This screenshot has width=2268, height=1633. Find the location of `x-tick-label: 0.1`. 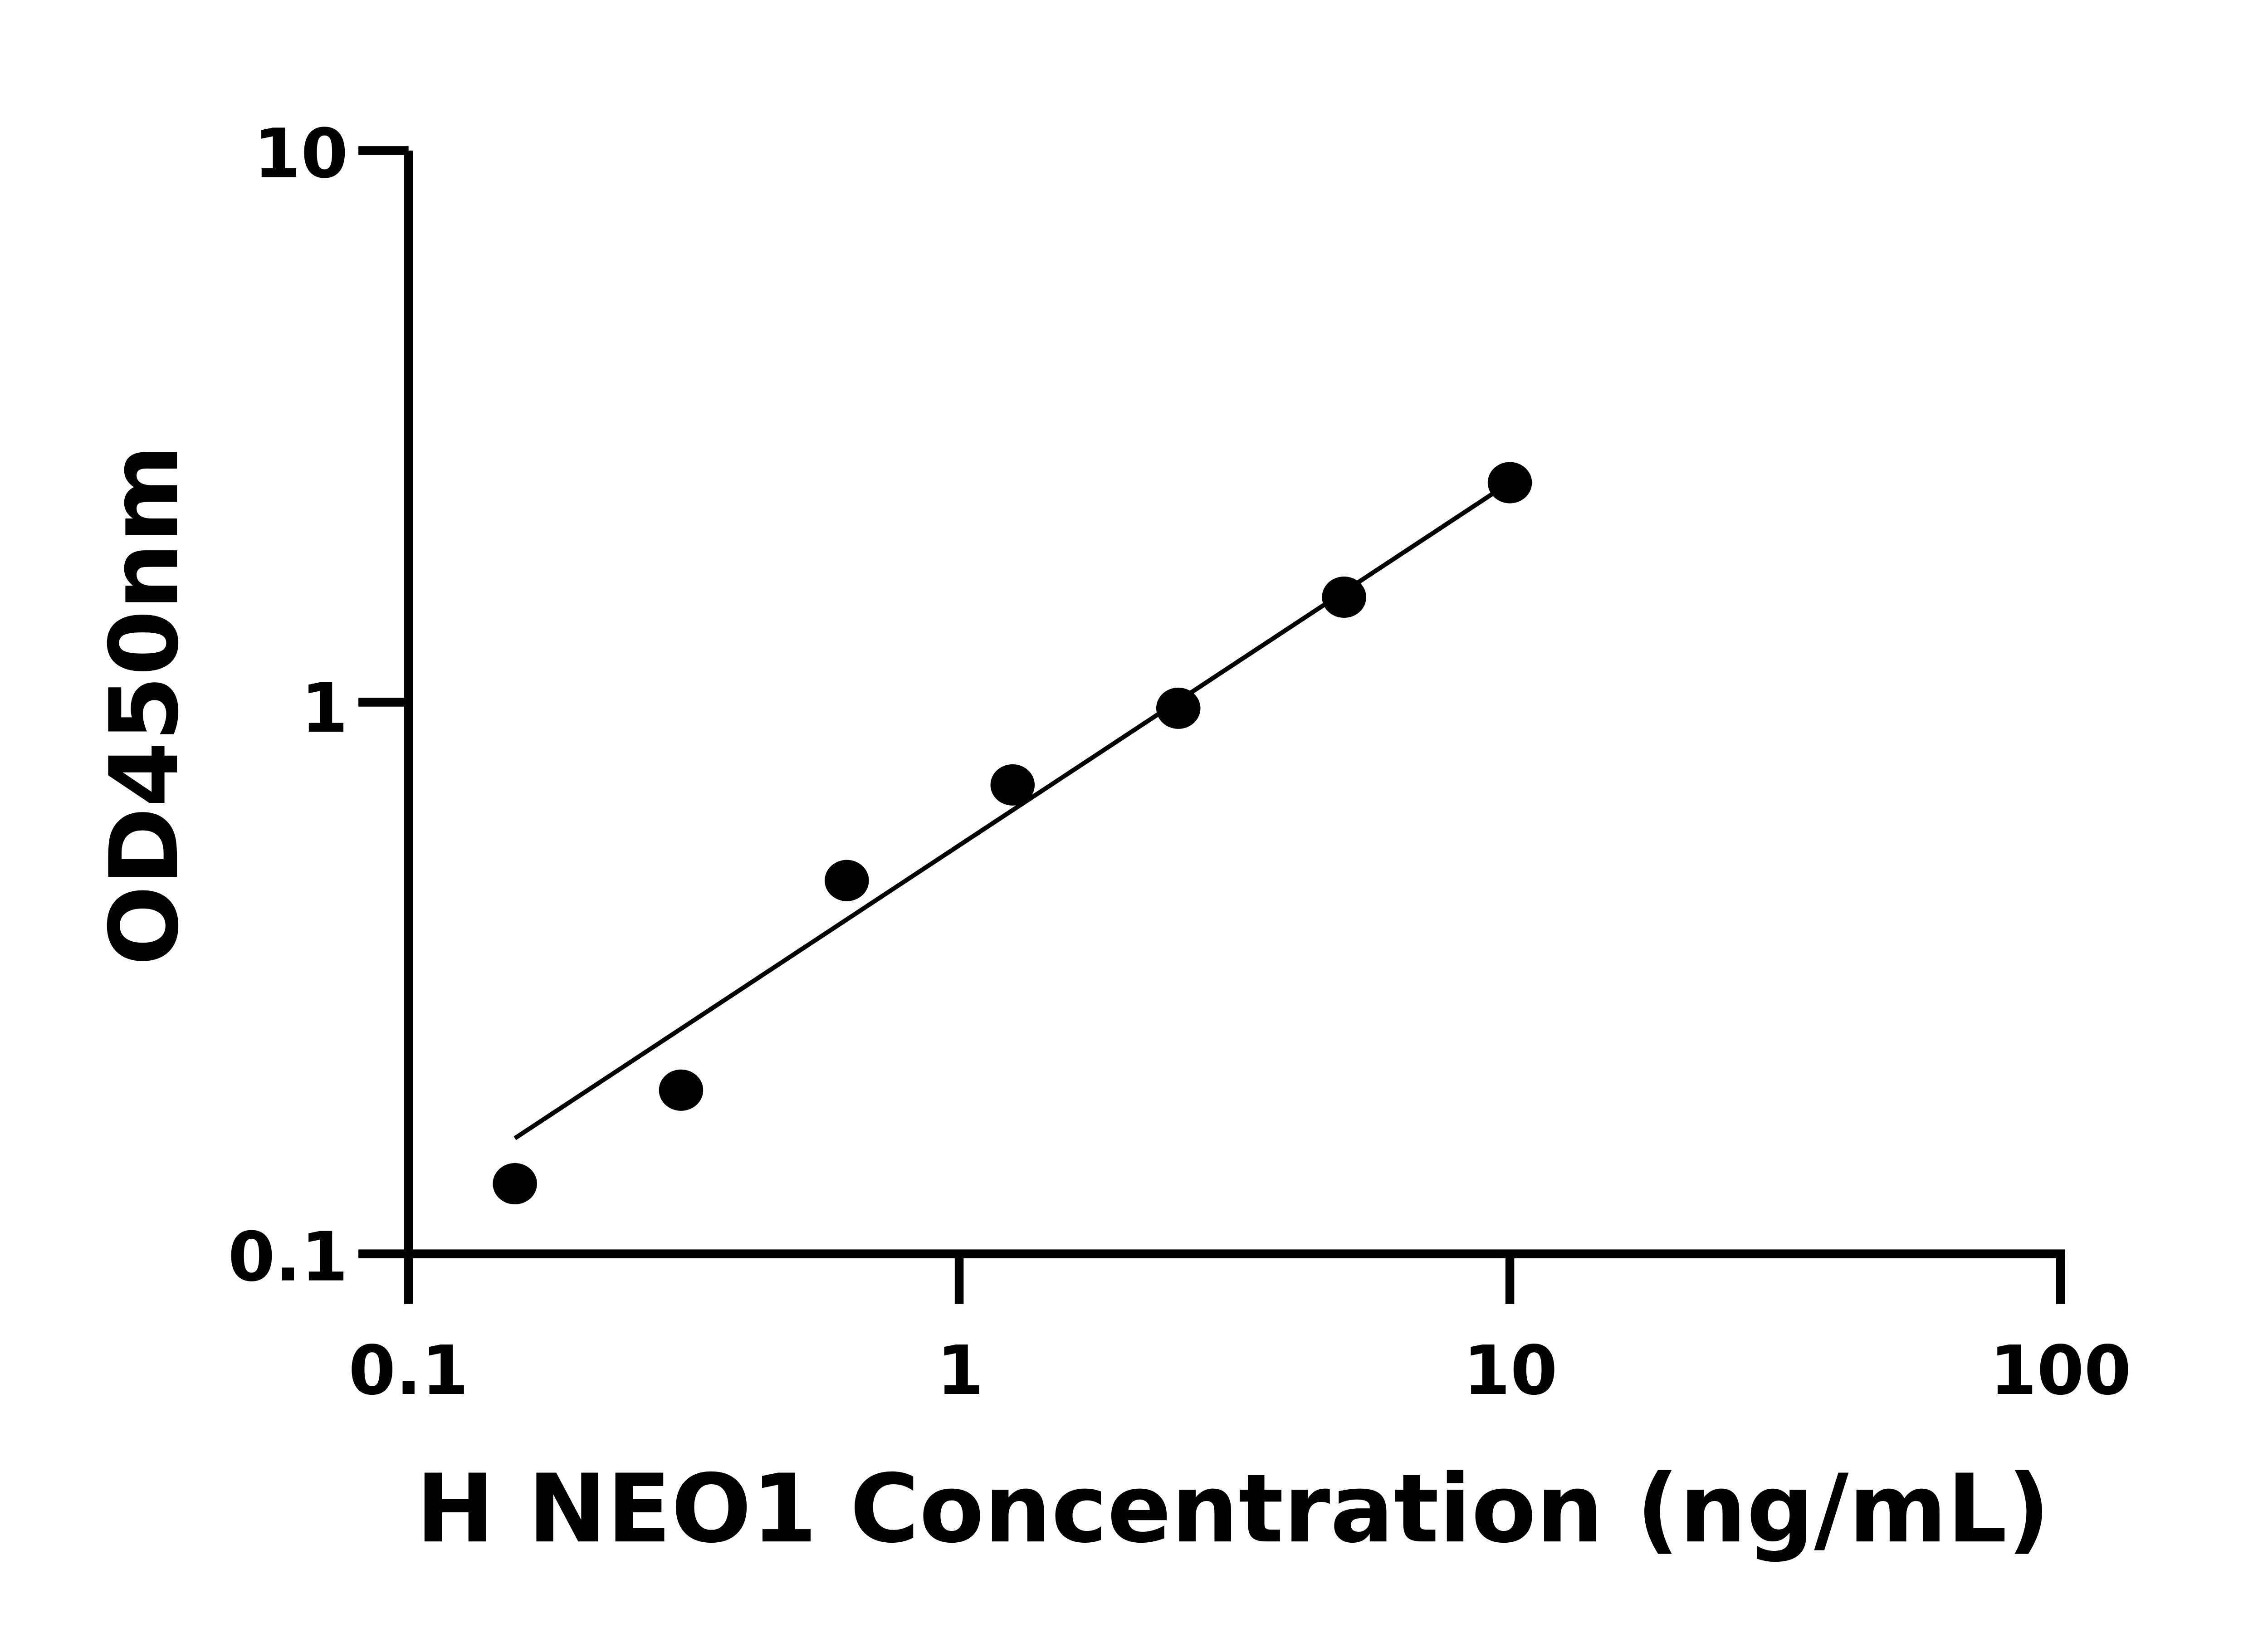

x-tick-label: 0.1 is located at coordinates (408, 1370).